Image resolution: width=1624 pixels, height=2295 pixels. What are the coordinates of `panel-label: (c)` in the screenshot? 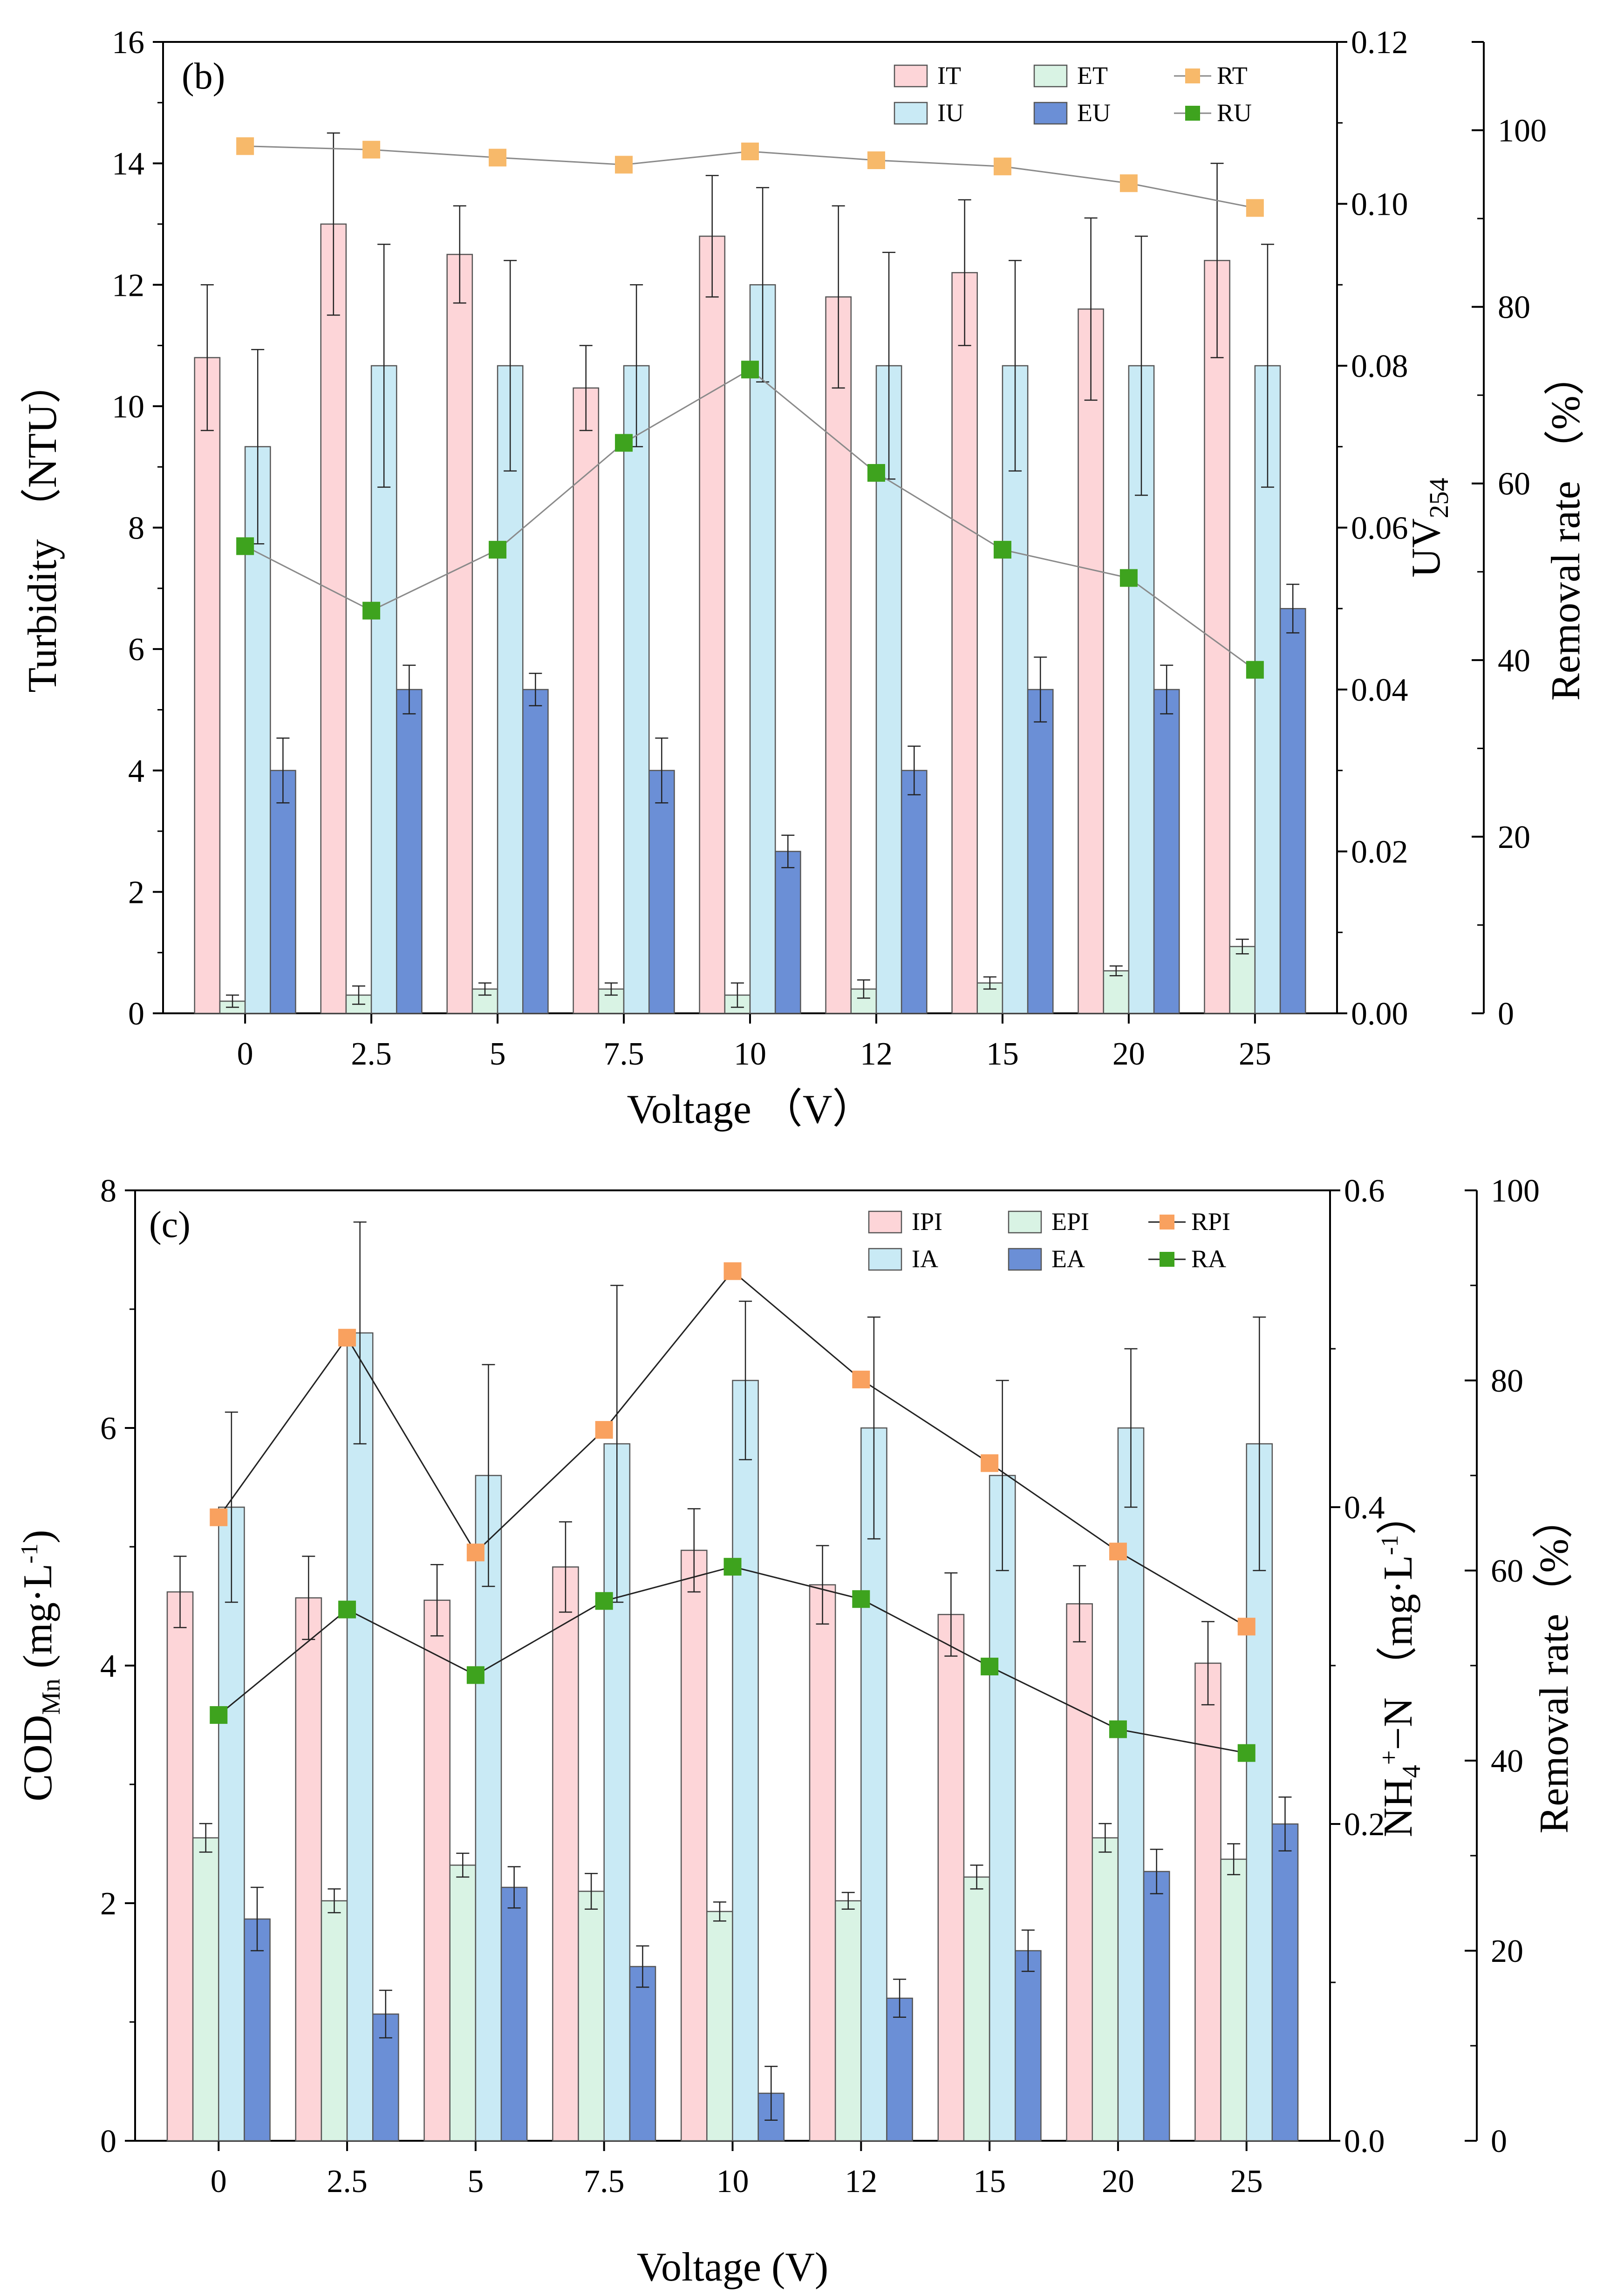 It's located at (170, 1224).